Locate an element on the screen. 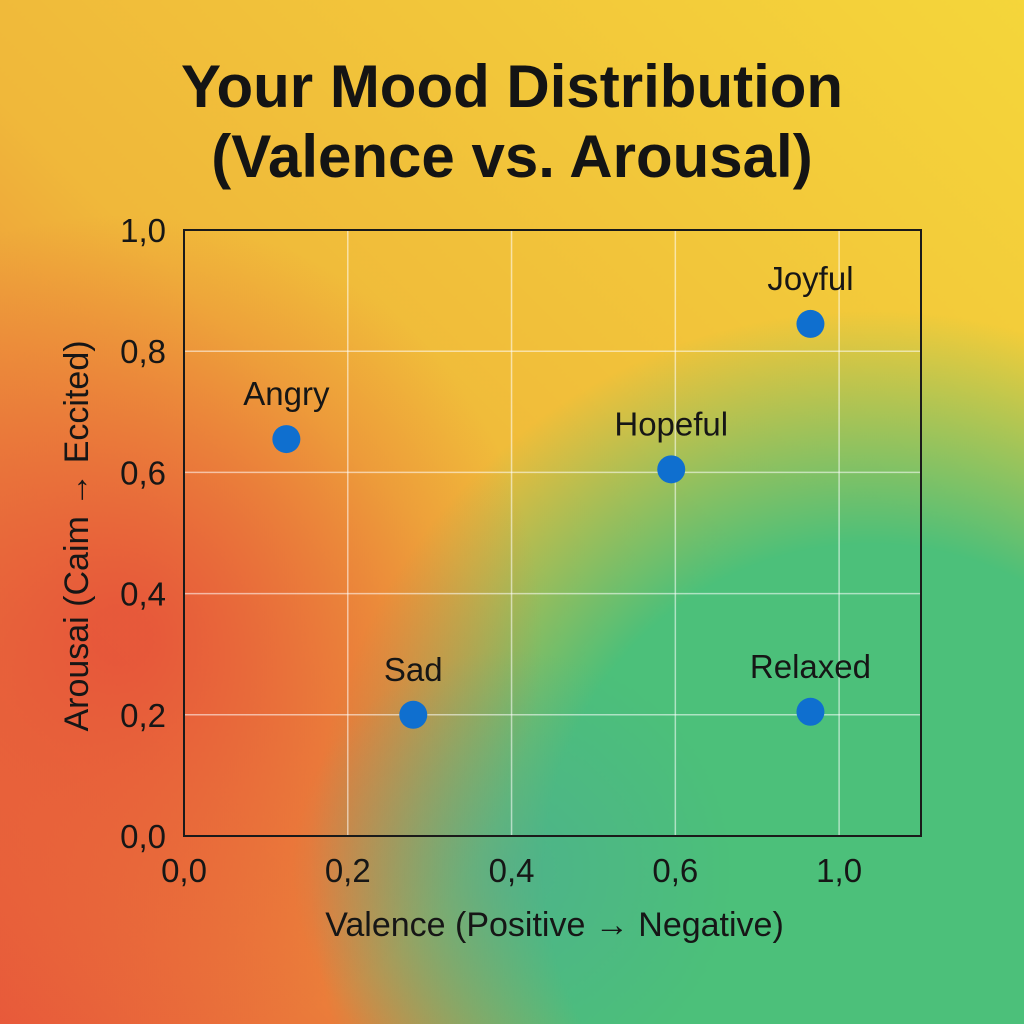  x-tick-label: 1,0 is located at coordinates (839, 870).